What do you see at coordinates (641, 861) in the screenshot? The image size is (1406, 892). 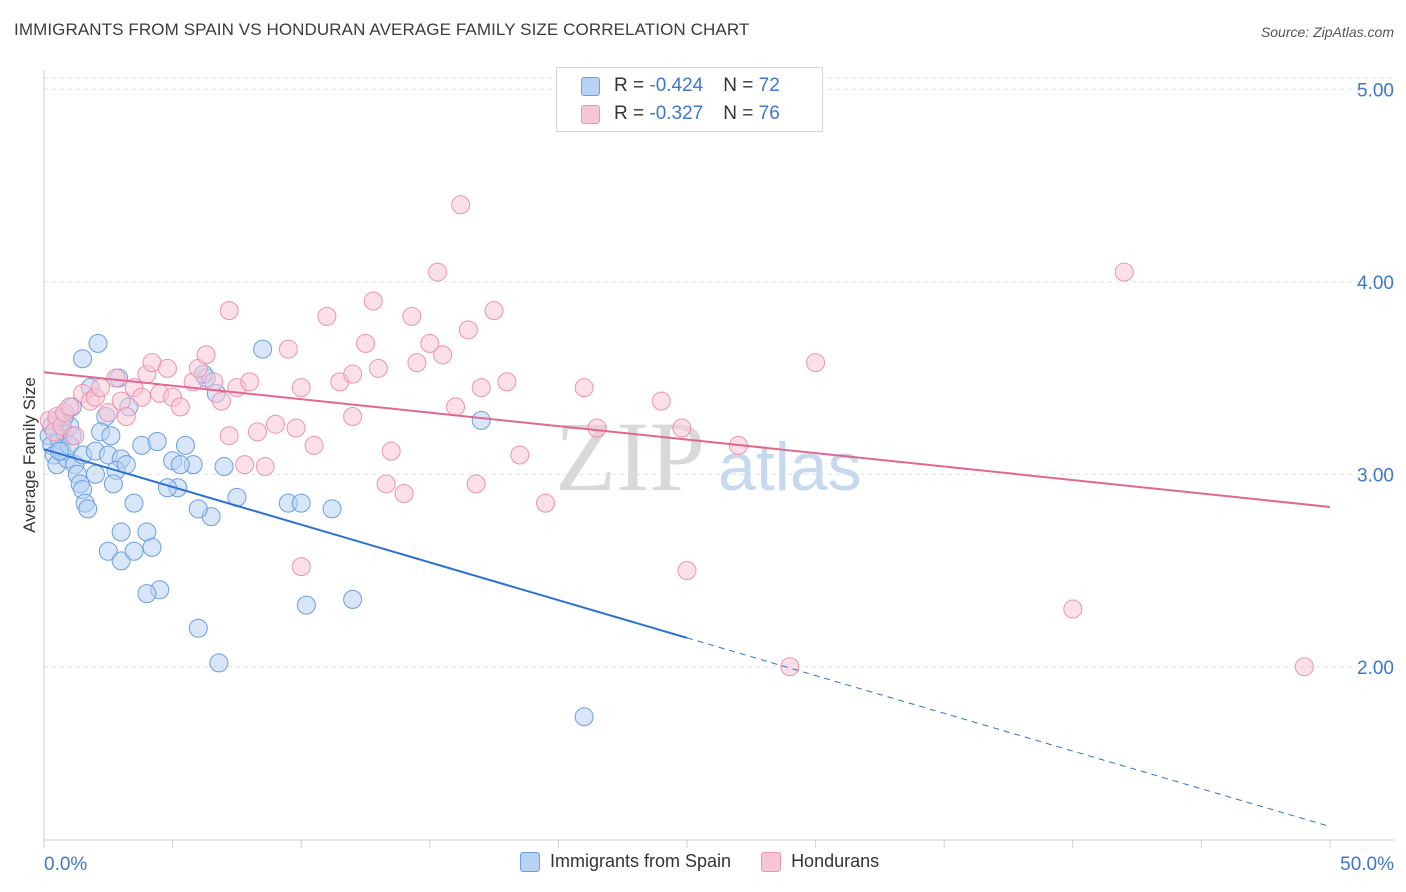 I see `legend-label-spain: Immigrants from Spain` at bounding box center [641, 861].